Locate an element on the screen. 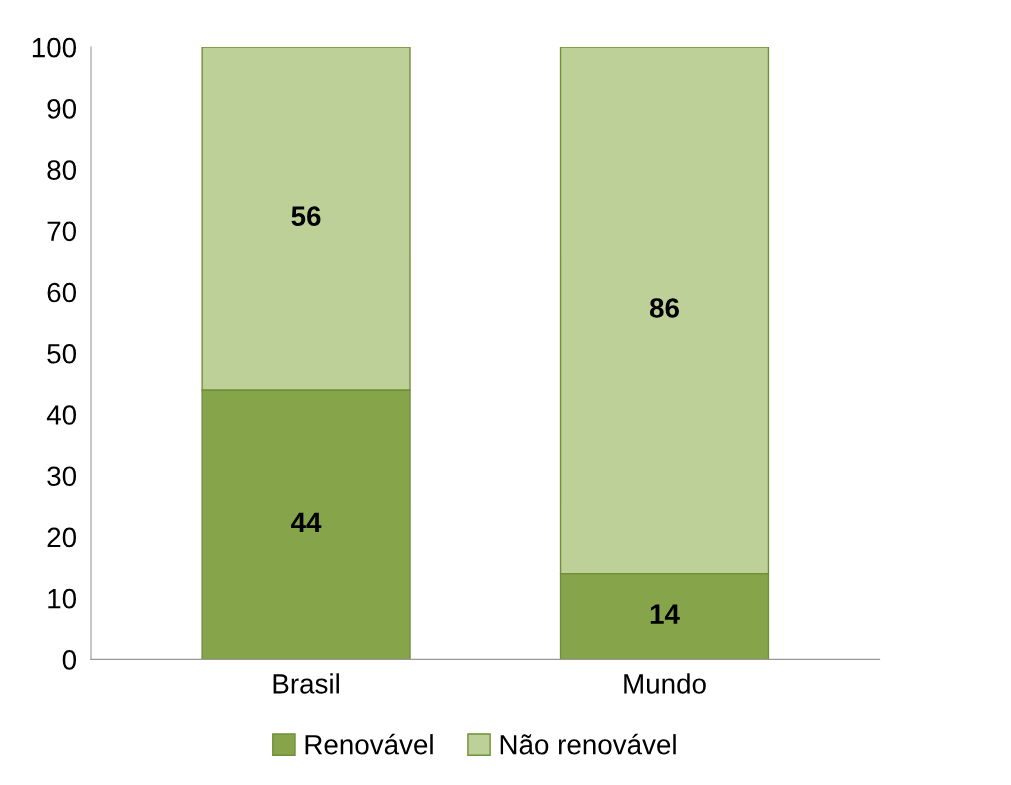  y-tick-label: 100 is located at coordinates (54, 47).